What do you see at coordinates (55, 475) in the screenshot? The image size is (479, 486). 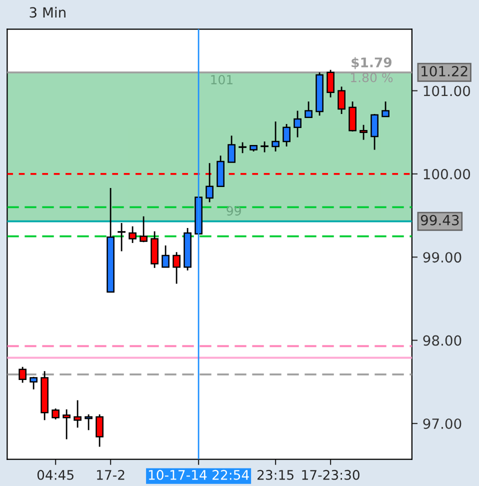 I see `x-tick-label: 04:45` at bounding box center [55, 475].